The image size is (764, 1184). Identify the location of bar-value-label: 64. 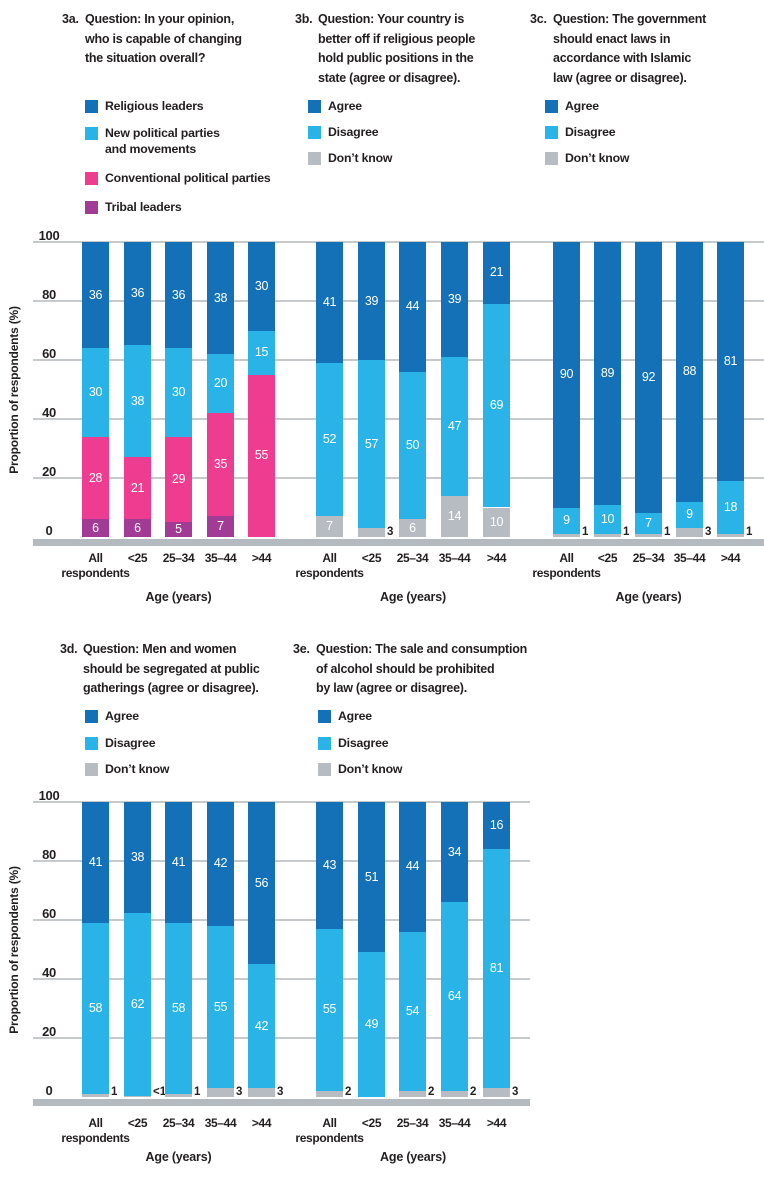
(454, 996).